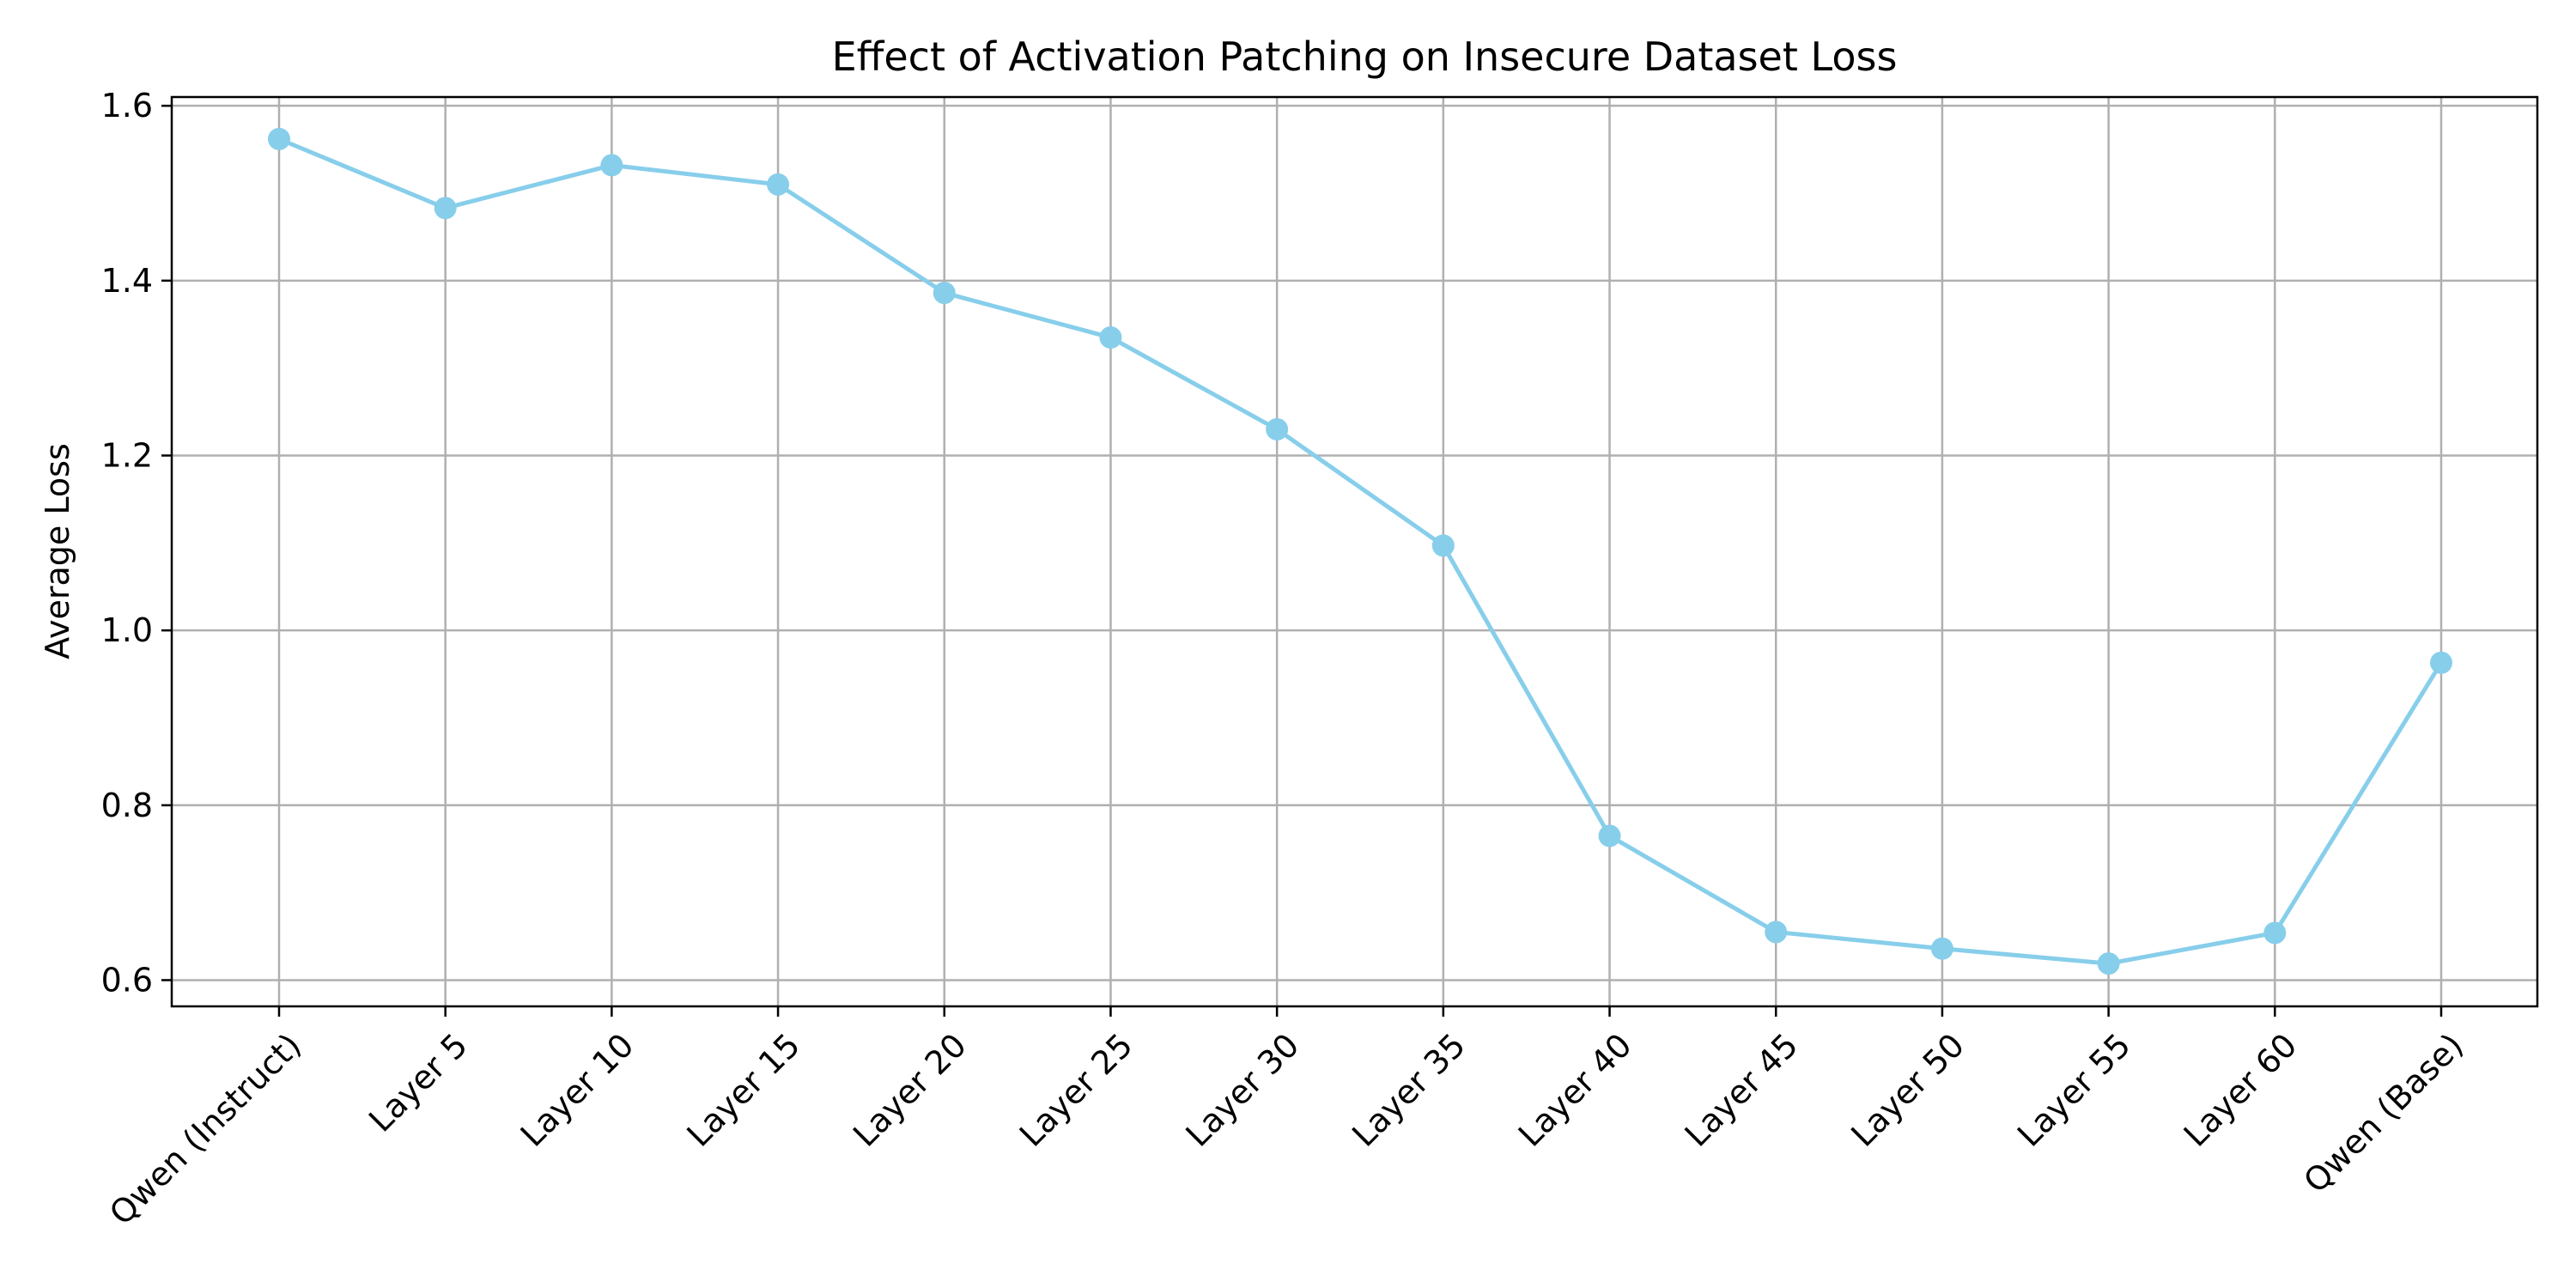 This screenshot has height=1288, width=2576. What do you see at coordinates (127, 980) in the screenshot?
I see `y-tick-label: 0.6` at bounding box center [127, 980].